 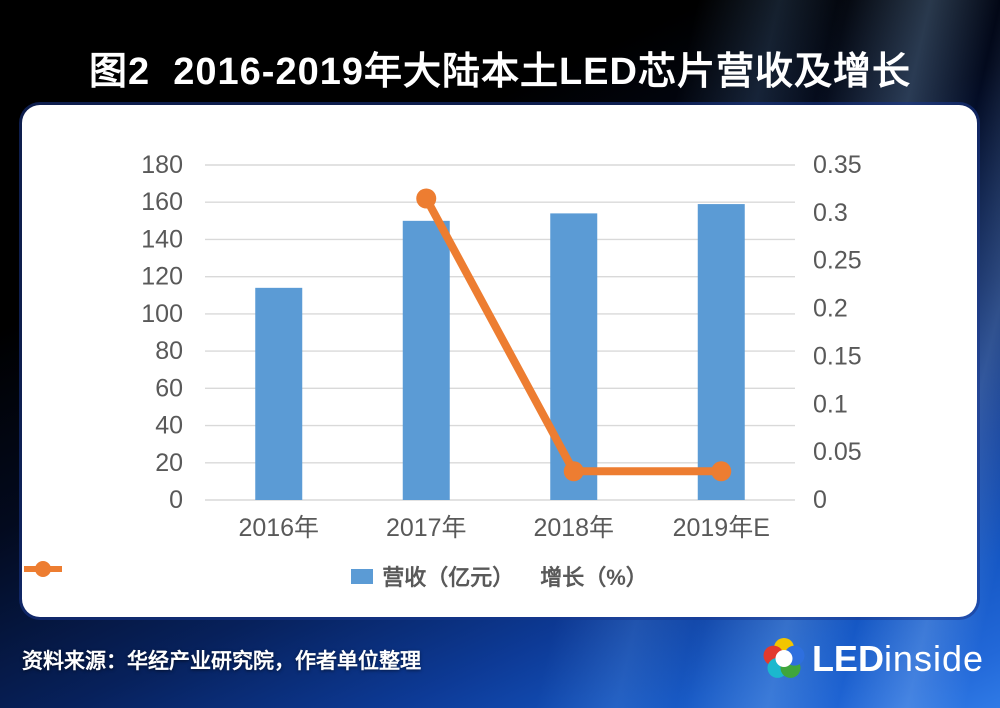 I want to click on left-axis-tick: 180, so click(x=162, y=165).